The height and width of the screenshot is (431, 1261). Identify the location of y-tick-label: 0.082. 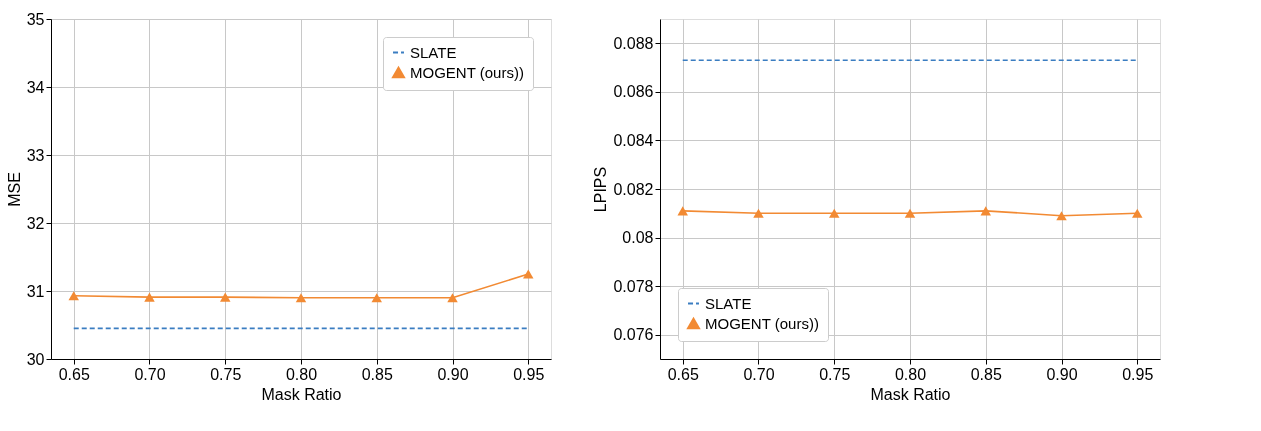
(633, 189).